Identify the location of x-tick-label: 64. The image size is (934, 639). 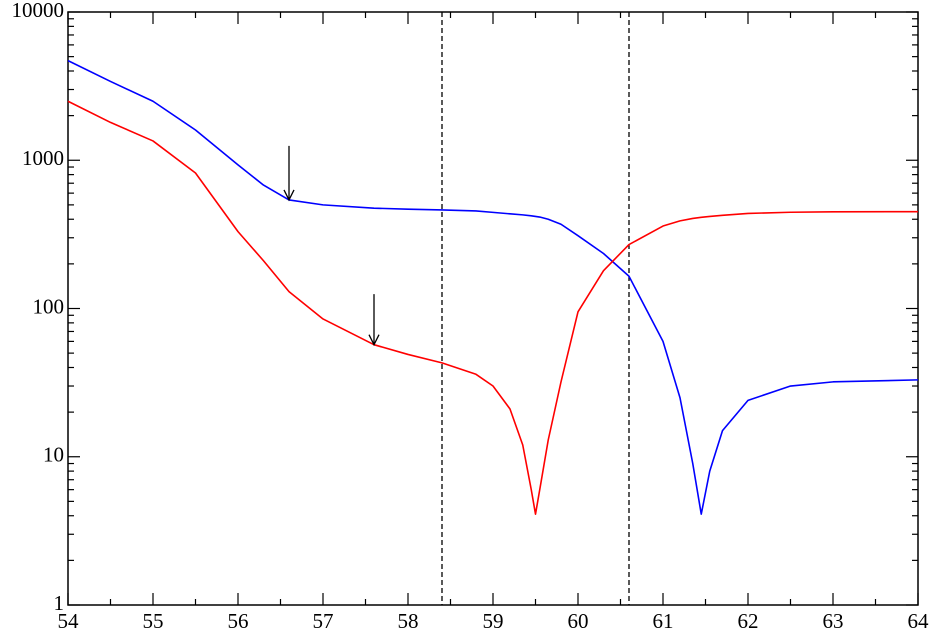
(919, 621).